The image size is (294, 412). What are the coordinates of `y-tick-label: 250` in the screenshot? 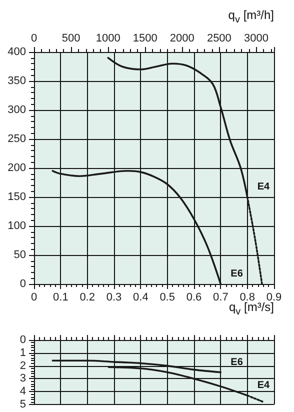 It's located at (17, 139).